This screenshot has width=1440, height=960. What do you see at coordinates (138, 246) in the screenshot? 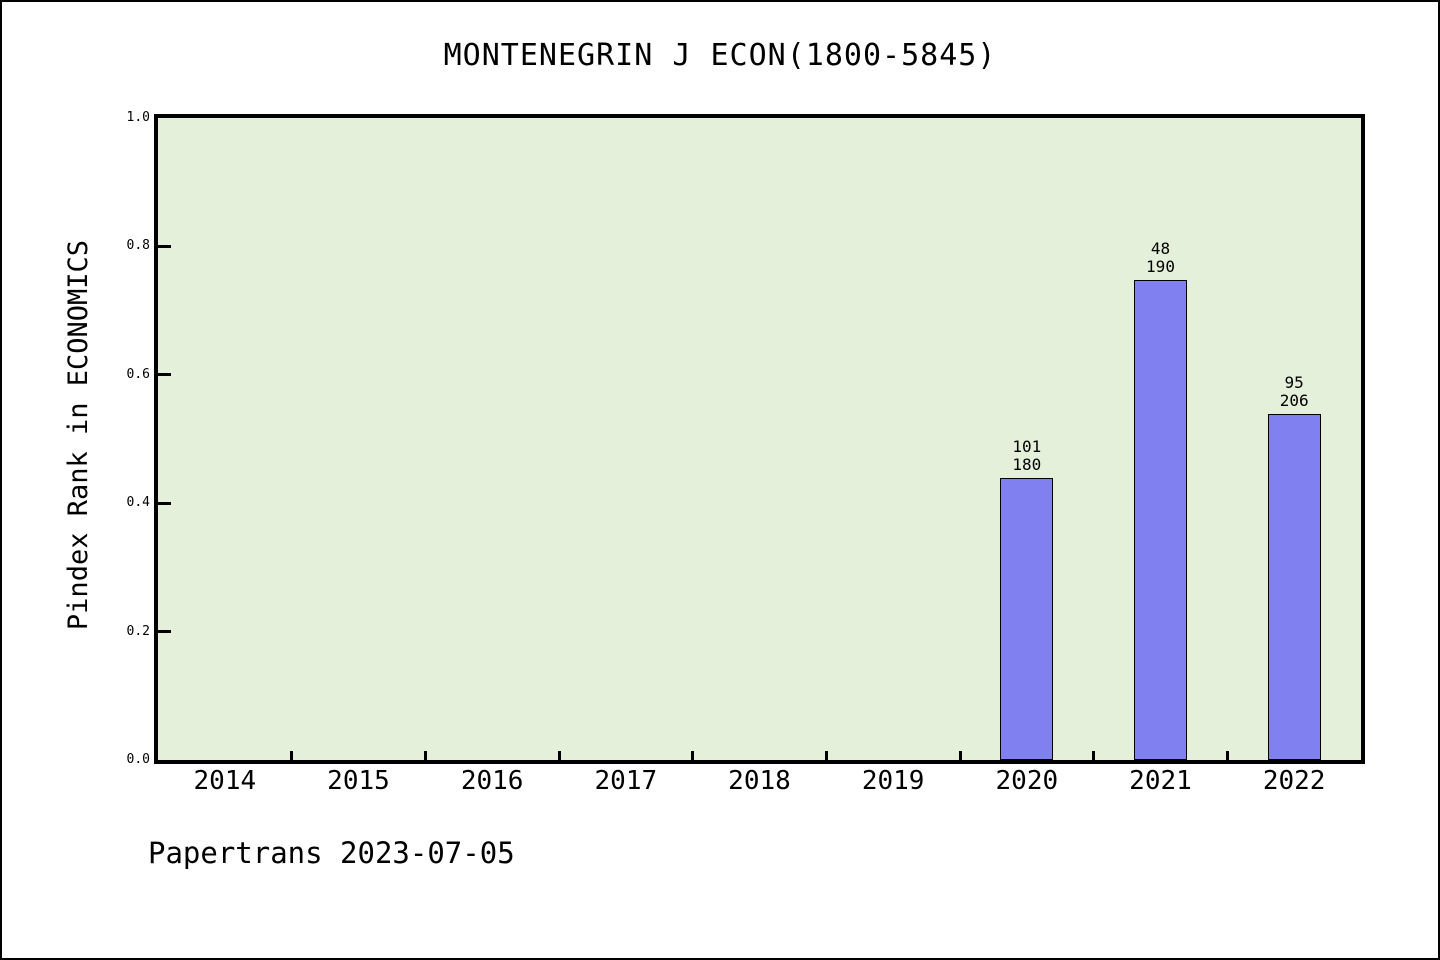
I see `y-tick-label: 0.8` at bounding box center [138, 246].